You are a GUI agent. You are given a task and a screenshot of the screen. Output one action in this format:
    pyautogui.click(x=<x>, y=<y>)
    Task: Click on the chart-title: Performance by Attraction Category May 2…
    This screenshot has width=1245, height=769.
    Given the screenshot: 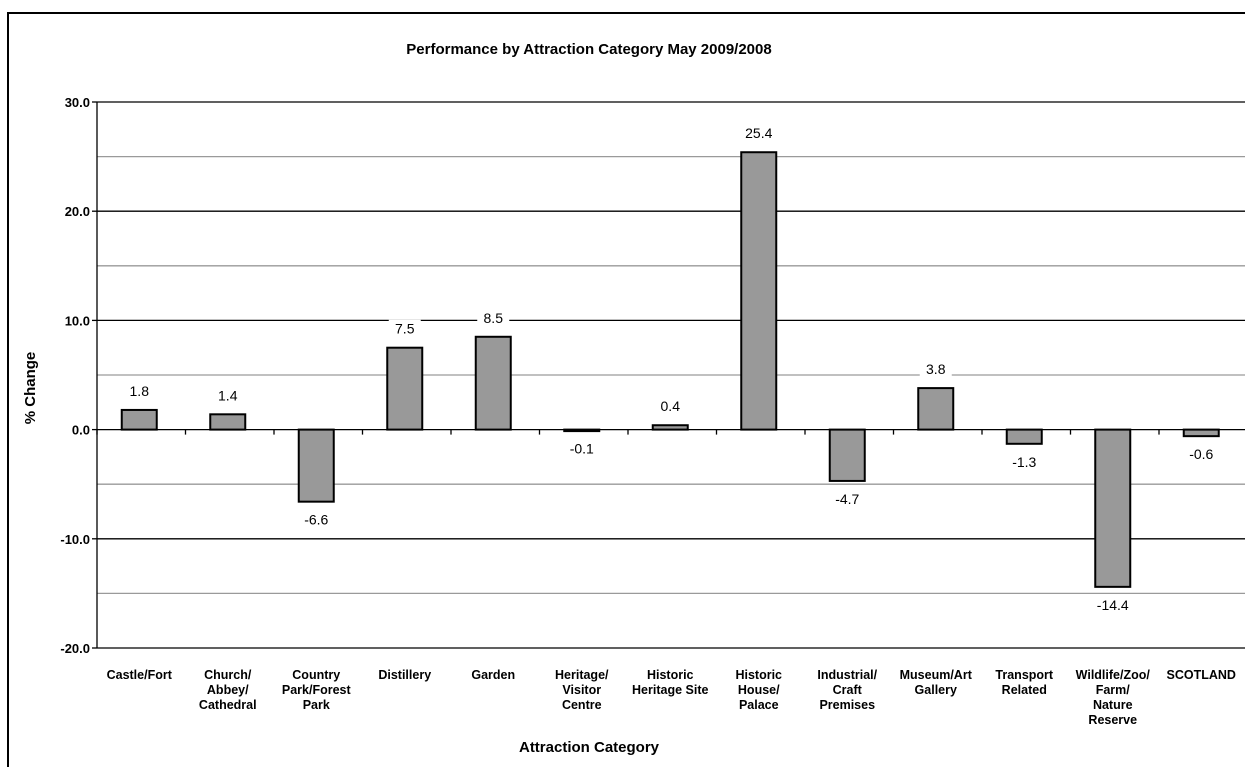 What is the action you would take?
    pyautogui.click(x=588, y=49)
    